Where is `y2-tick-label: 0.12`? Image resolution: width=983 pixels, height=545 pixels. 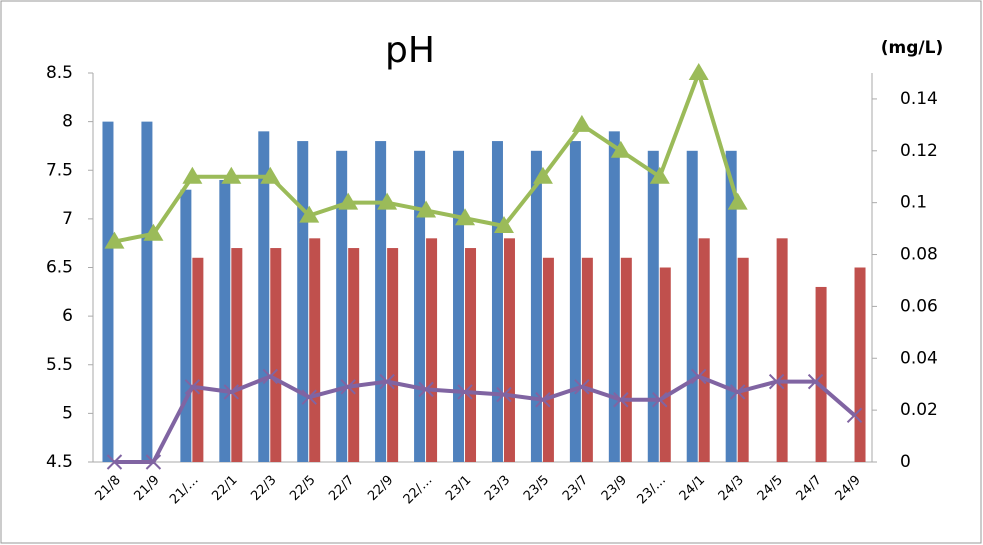 y2-tick-label: 0.12 is located at coordinates (919, 151).